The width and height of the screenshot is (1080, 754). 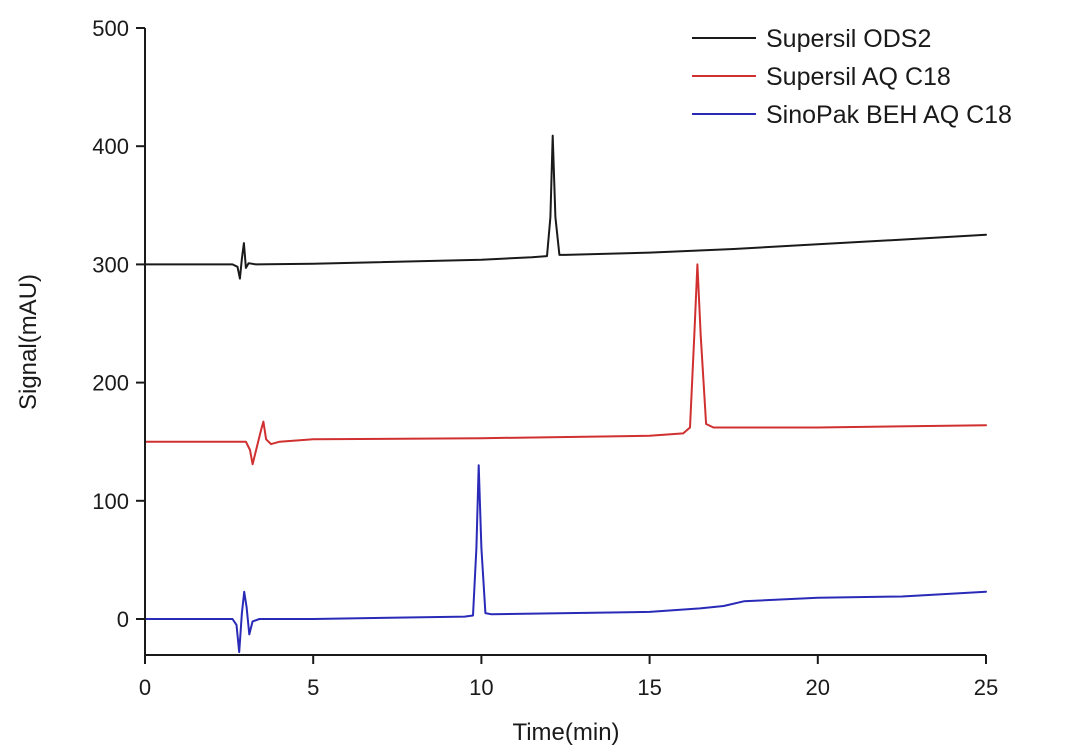 What do you see at coordinates (481, 687) in the screenshot?
I see `x-tick-label-2: 10` at bounding box center [481, 687].